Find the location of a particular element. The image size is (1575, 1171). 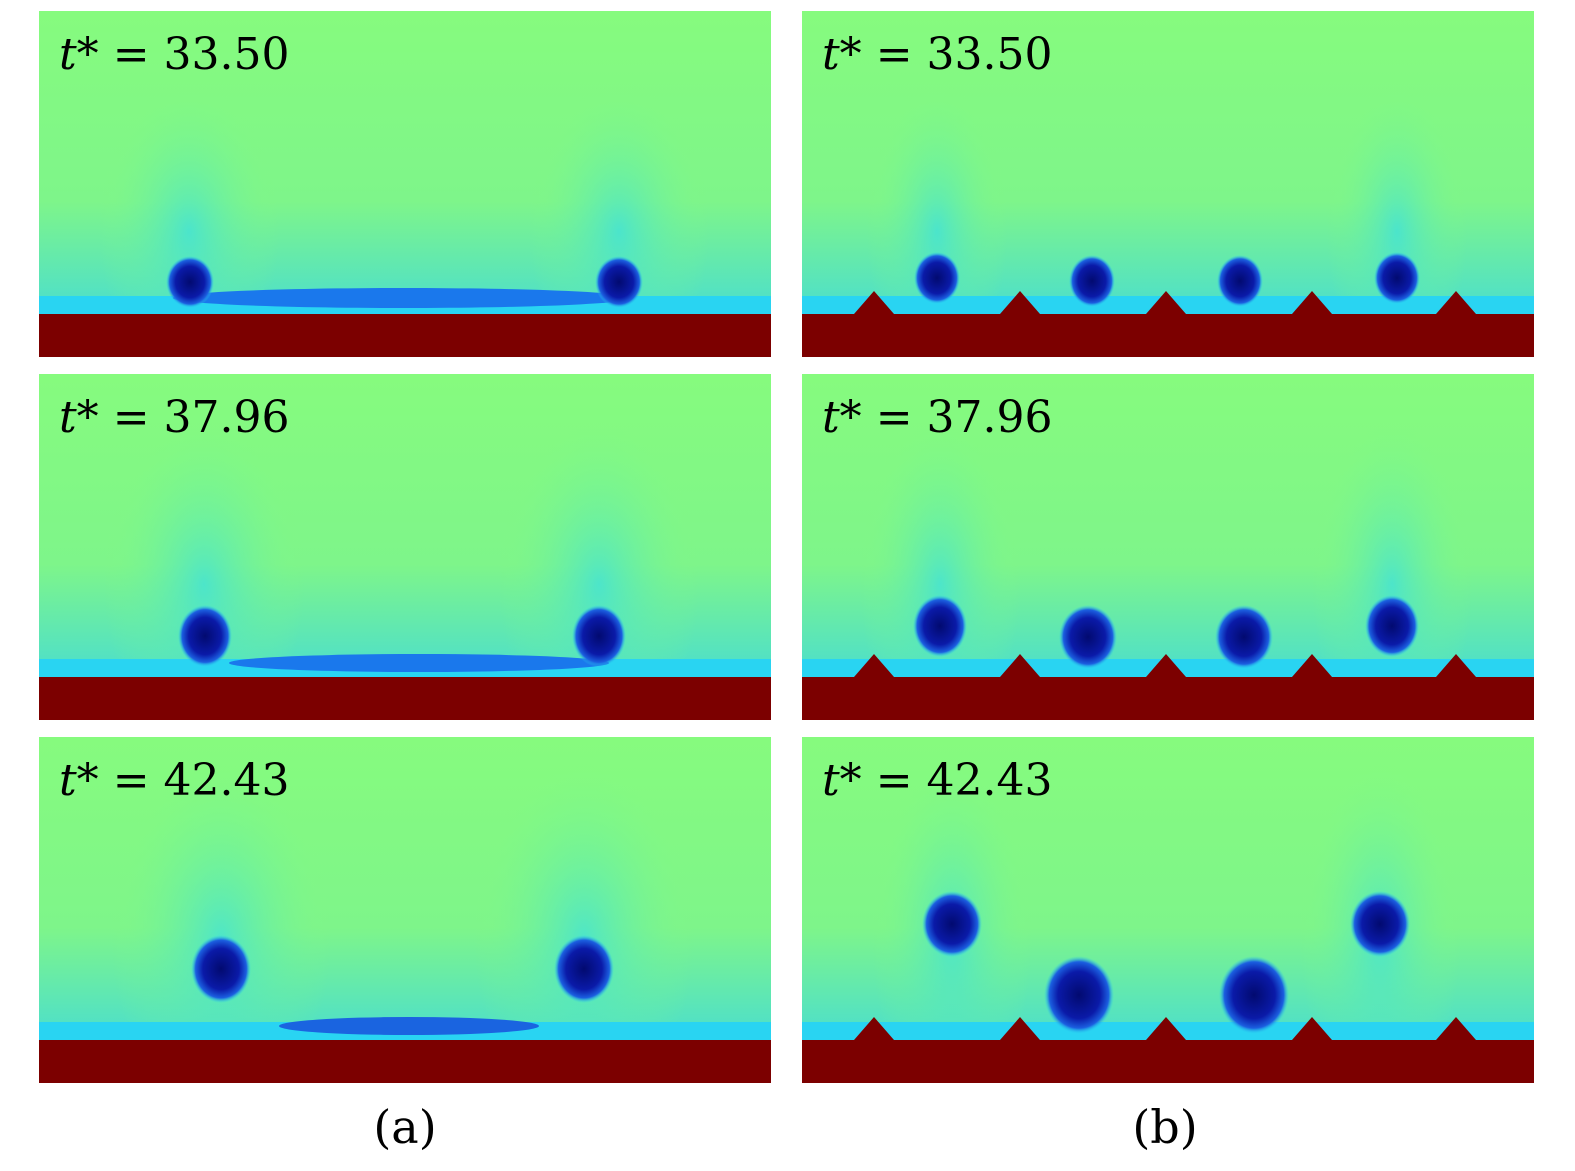

panel-a-2: t* = 37.96 is located at coordinates (405, 547).